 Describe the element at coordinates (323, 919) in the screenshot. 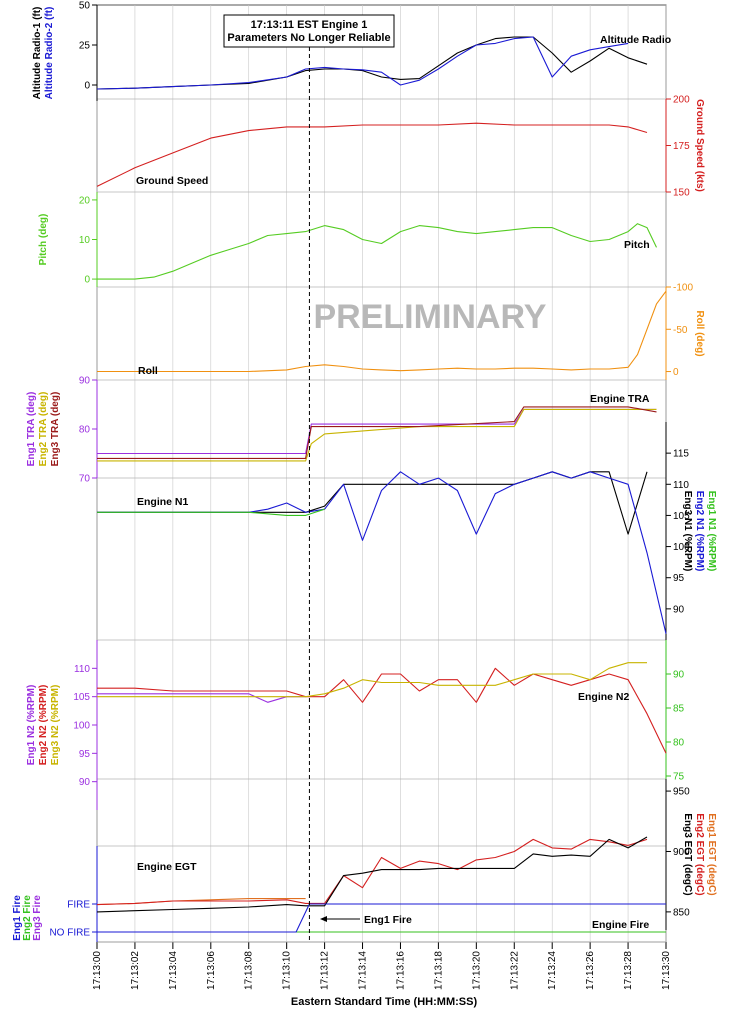

I see `eng1-fire-arrowhead` at that location.